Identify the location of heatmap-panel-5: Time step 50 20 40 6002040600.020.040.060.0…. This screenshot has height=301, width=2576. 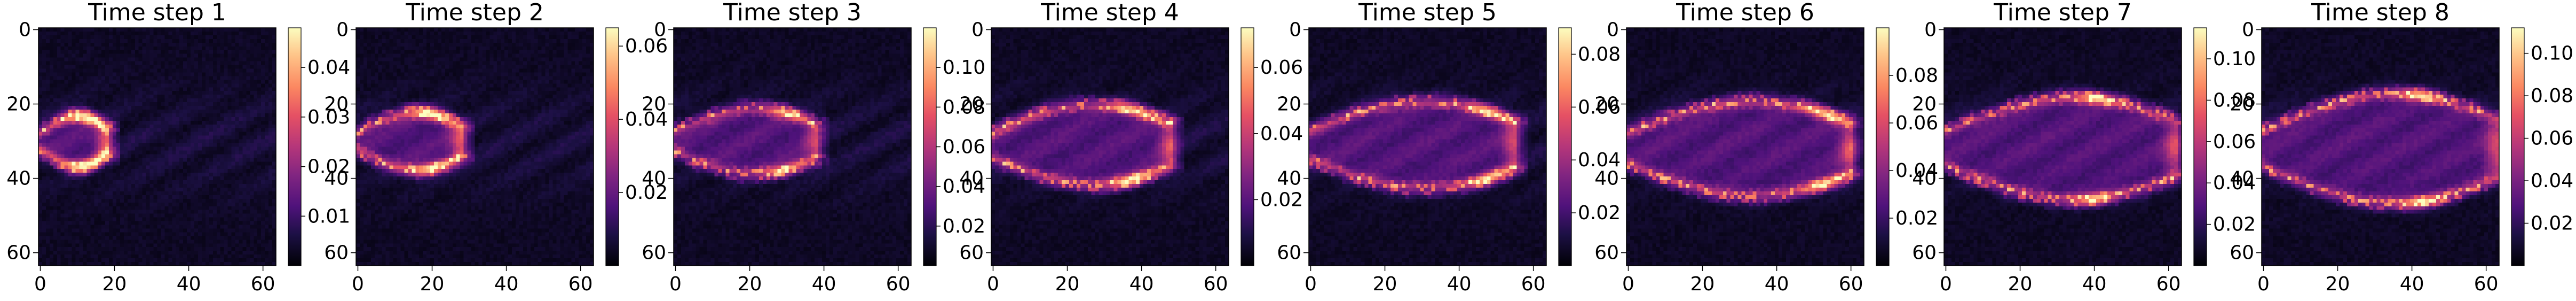
(1449, 147).